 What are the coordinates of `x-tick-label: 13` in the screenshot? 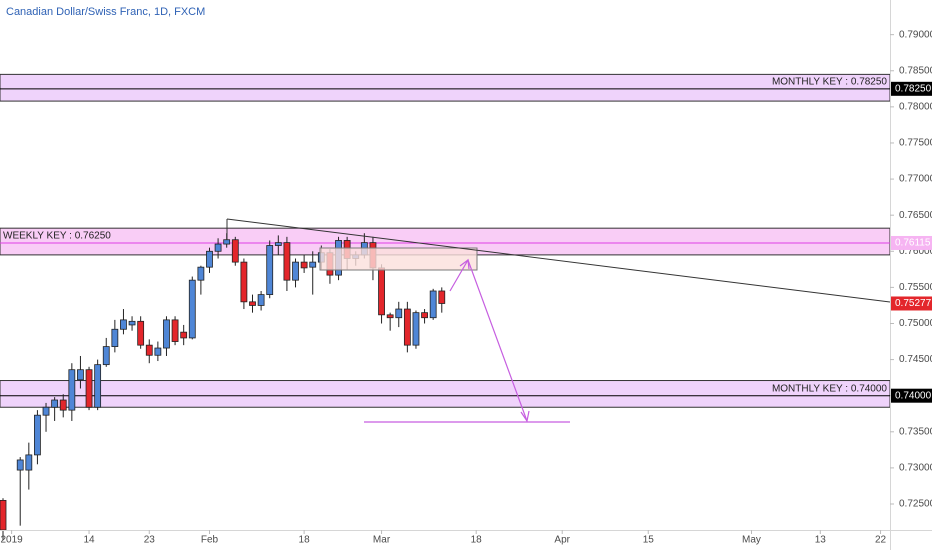 It's located at (821, 540).